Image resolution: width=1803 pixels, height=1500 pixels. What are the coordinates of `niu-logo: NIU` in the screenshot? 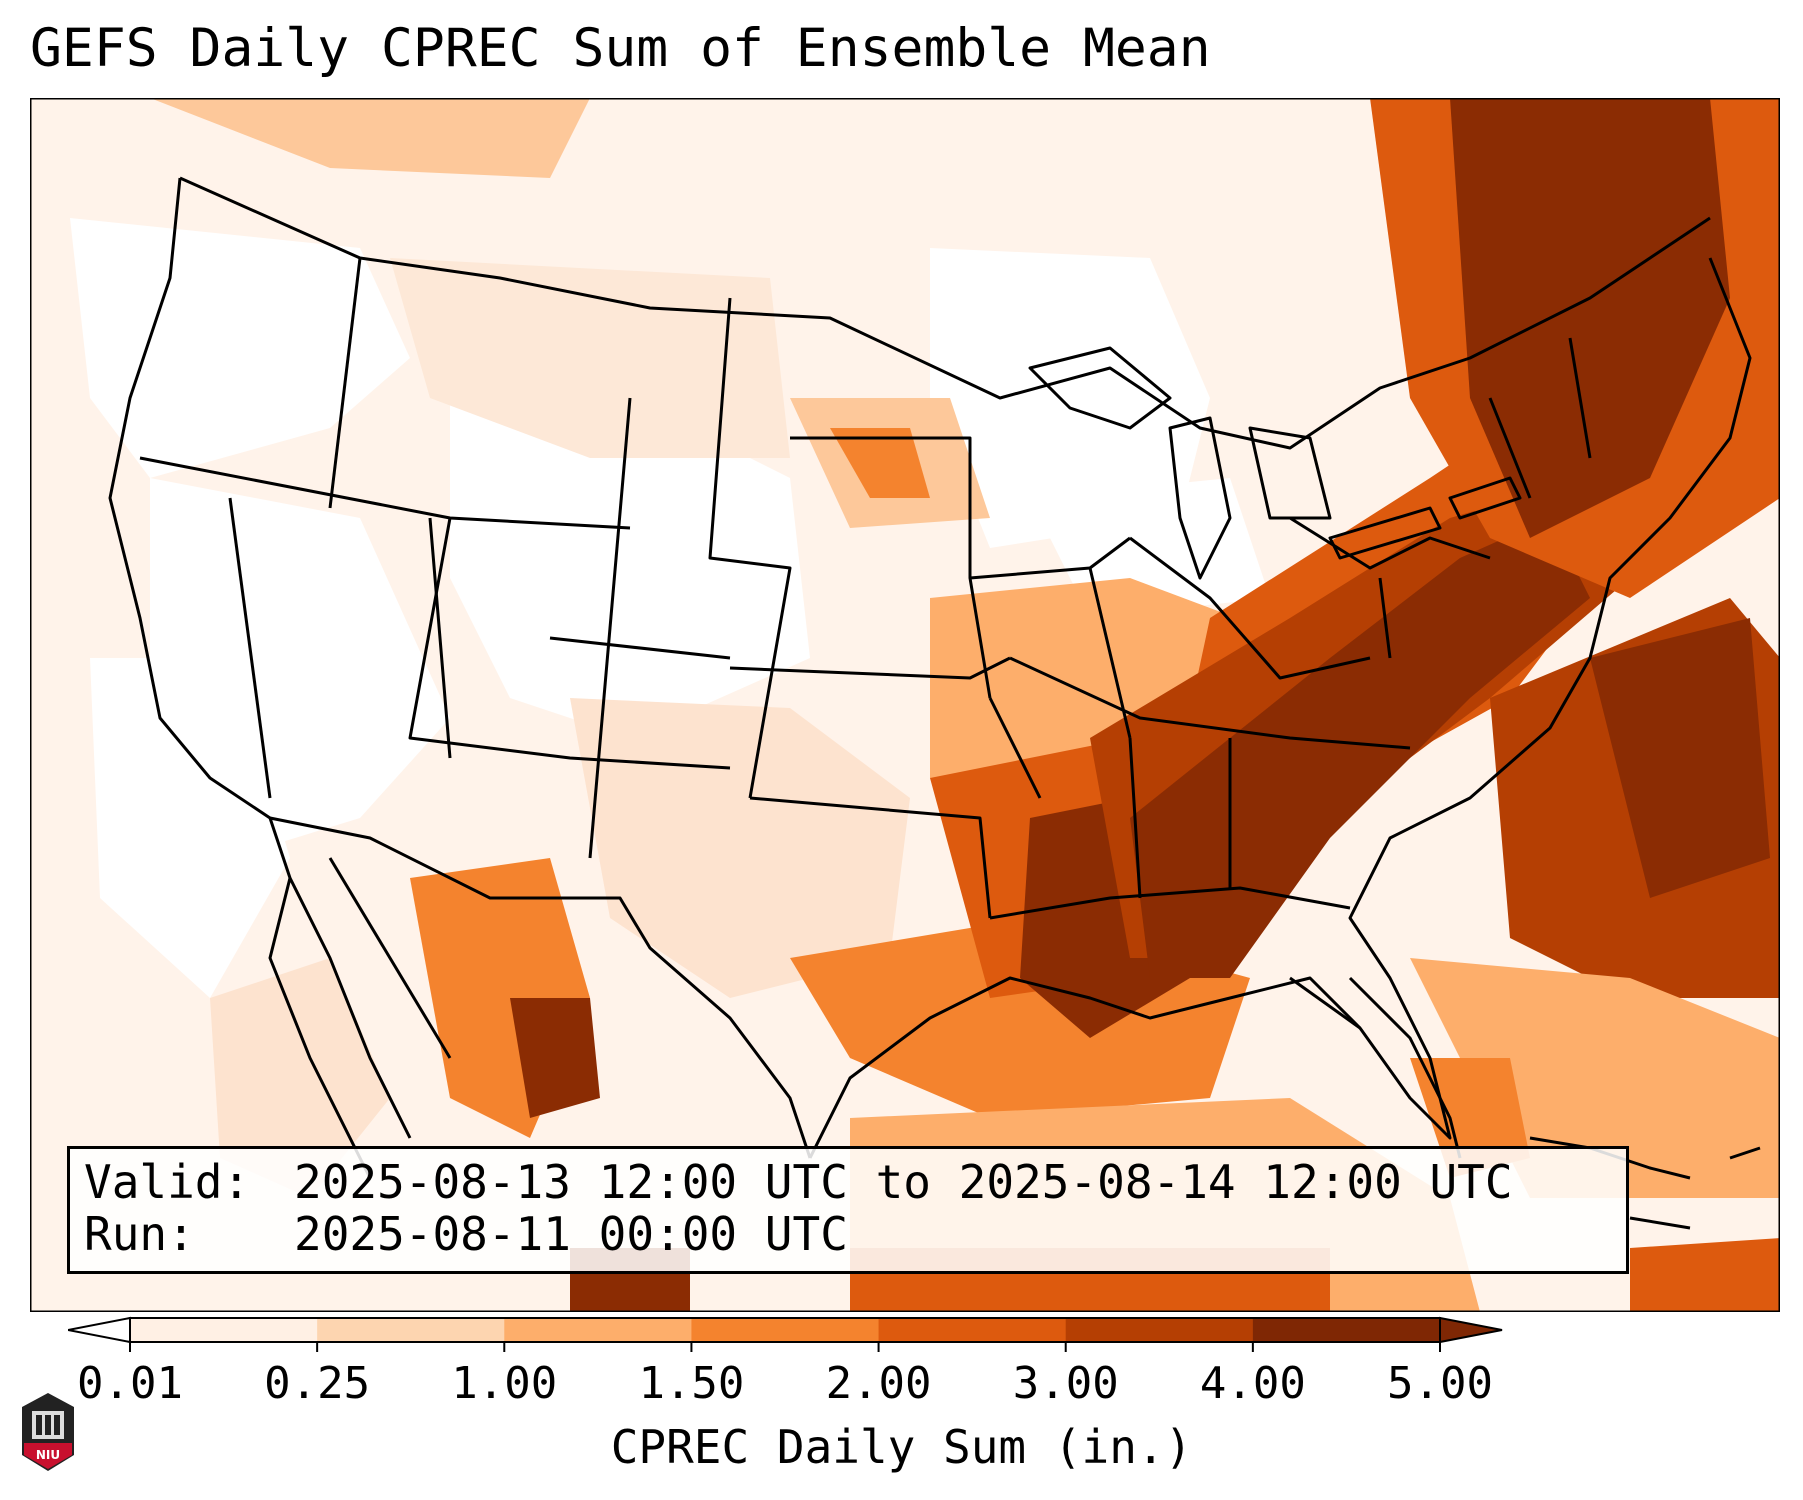 It's located at (48, 1430).